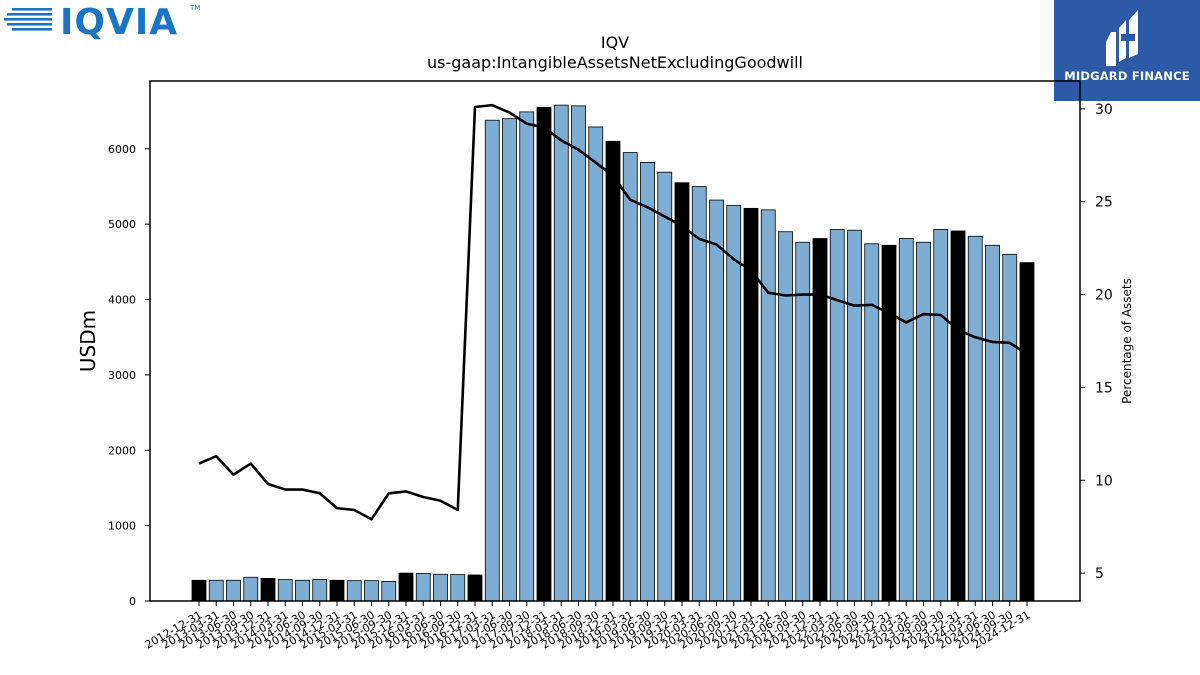  Describe the element at coordinates (1104, 203) in the screenshot. I see `y2-tick-label: 25` at that location.